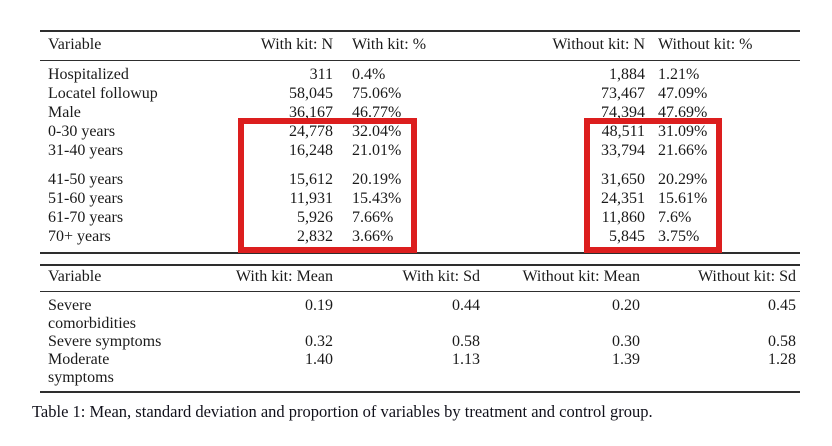 Image resolution: width=832 pixels, height=446 pixels. What do you see at coordinates (420, 342) in the screenshot?
I see `table-row: Severe symptoms 0.32 0.58 0.30 0.58` at bounding box center [420, 342].